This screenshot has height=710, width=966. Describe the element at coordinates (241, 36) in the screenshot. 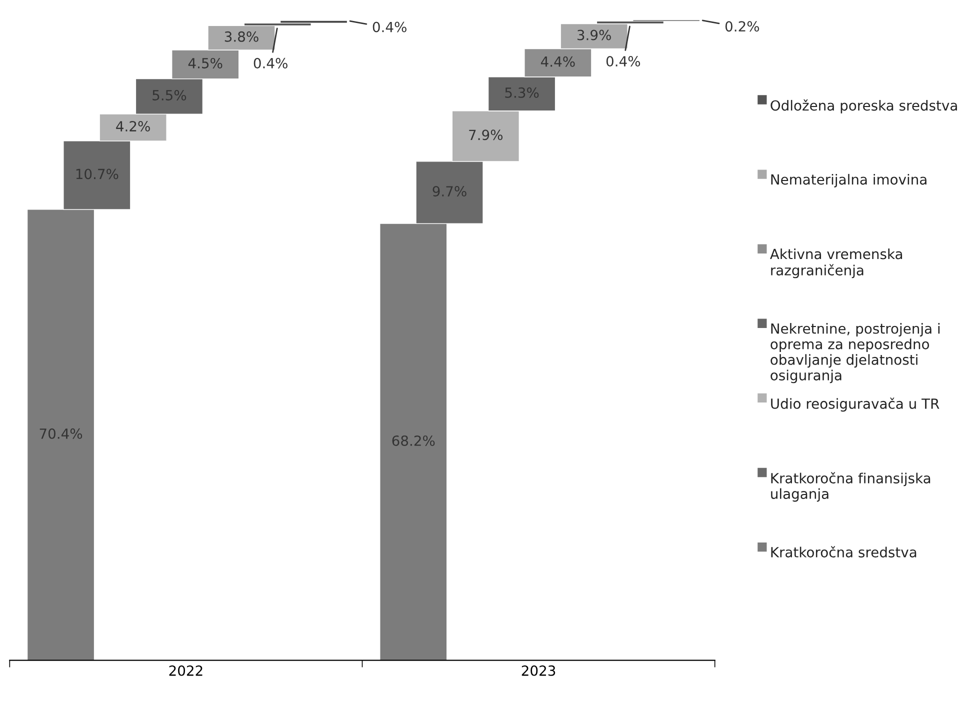

I see `data-label: 3.8%` at that location.